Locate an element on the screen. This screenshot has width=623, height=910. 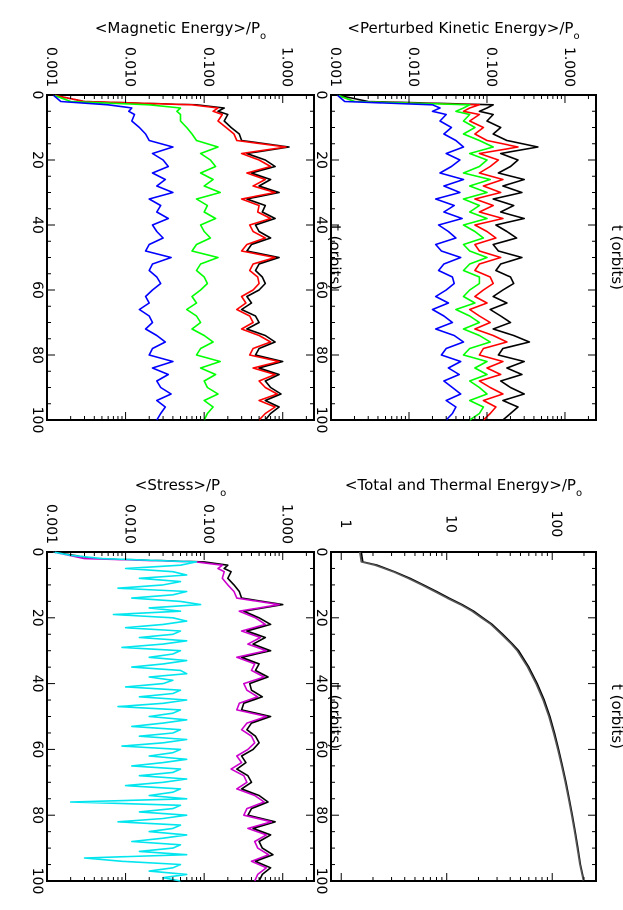
series-line-thermal is located at coordinates (472, 716).